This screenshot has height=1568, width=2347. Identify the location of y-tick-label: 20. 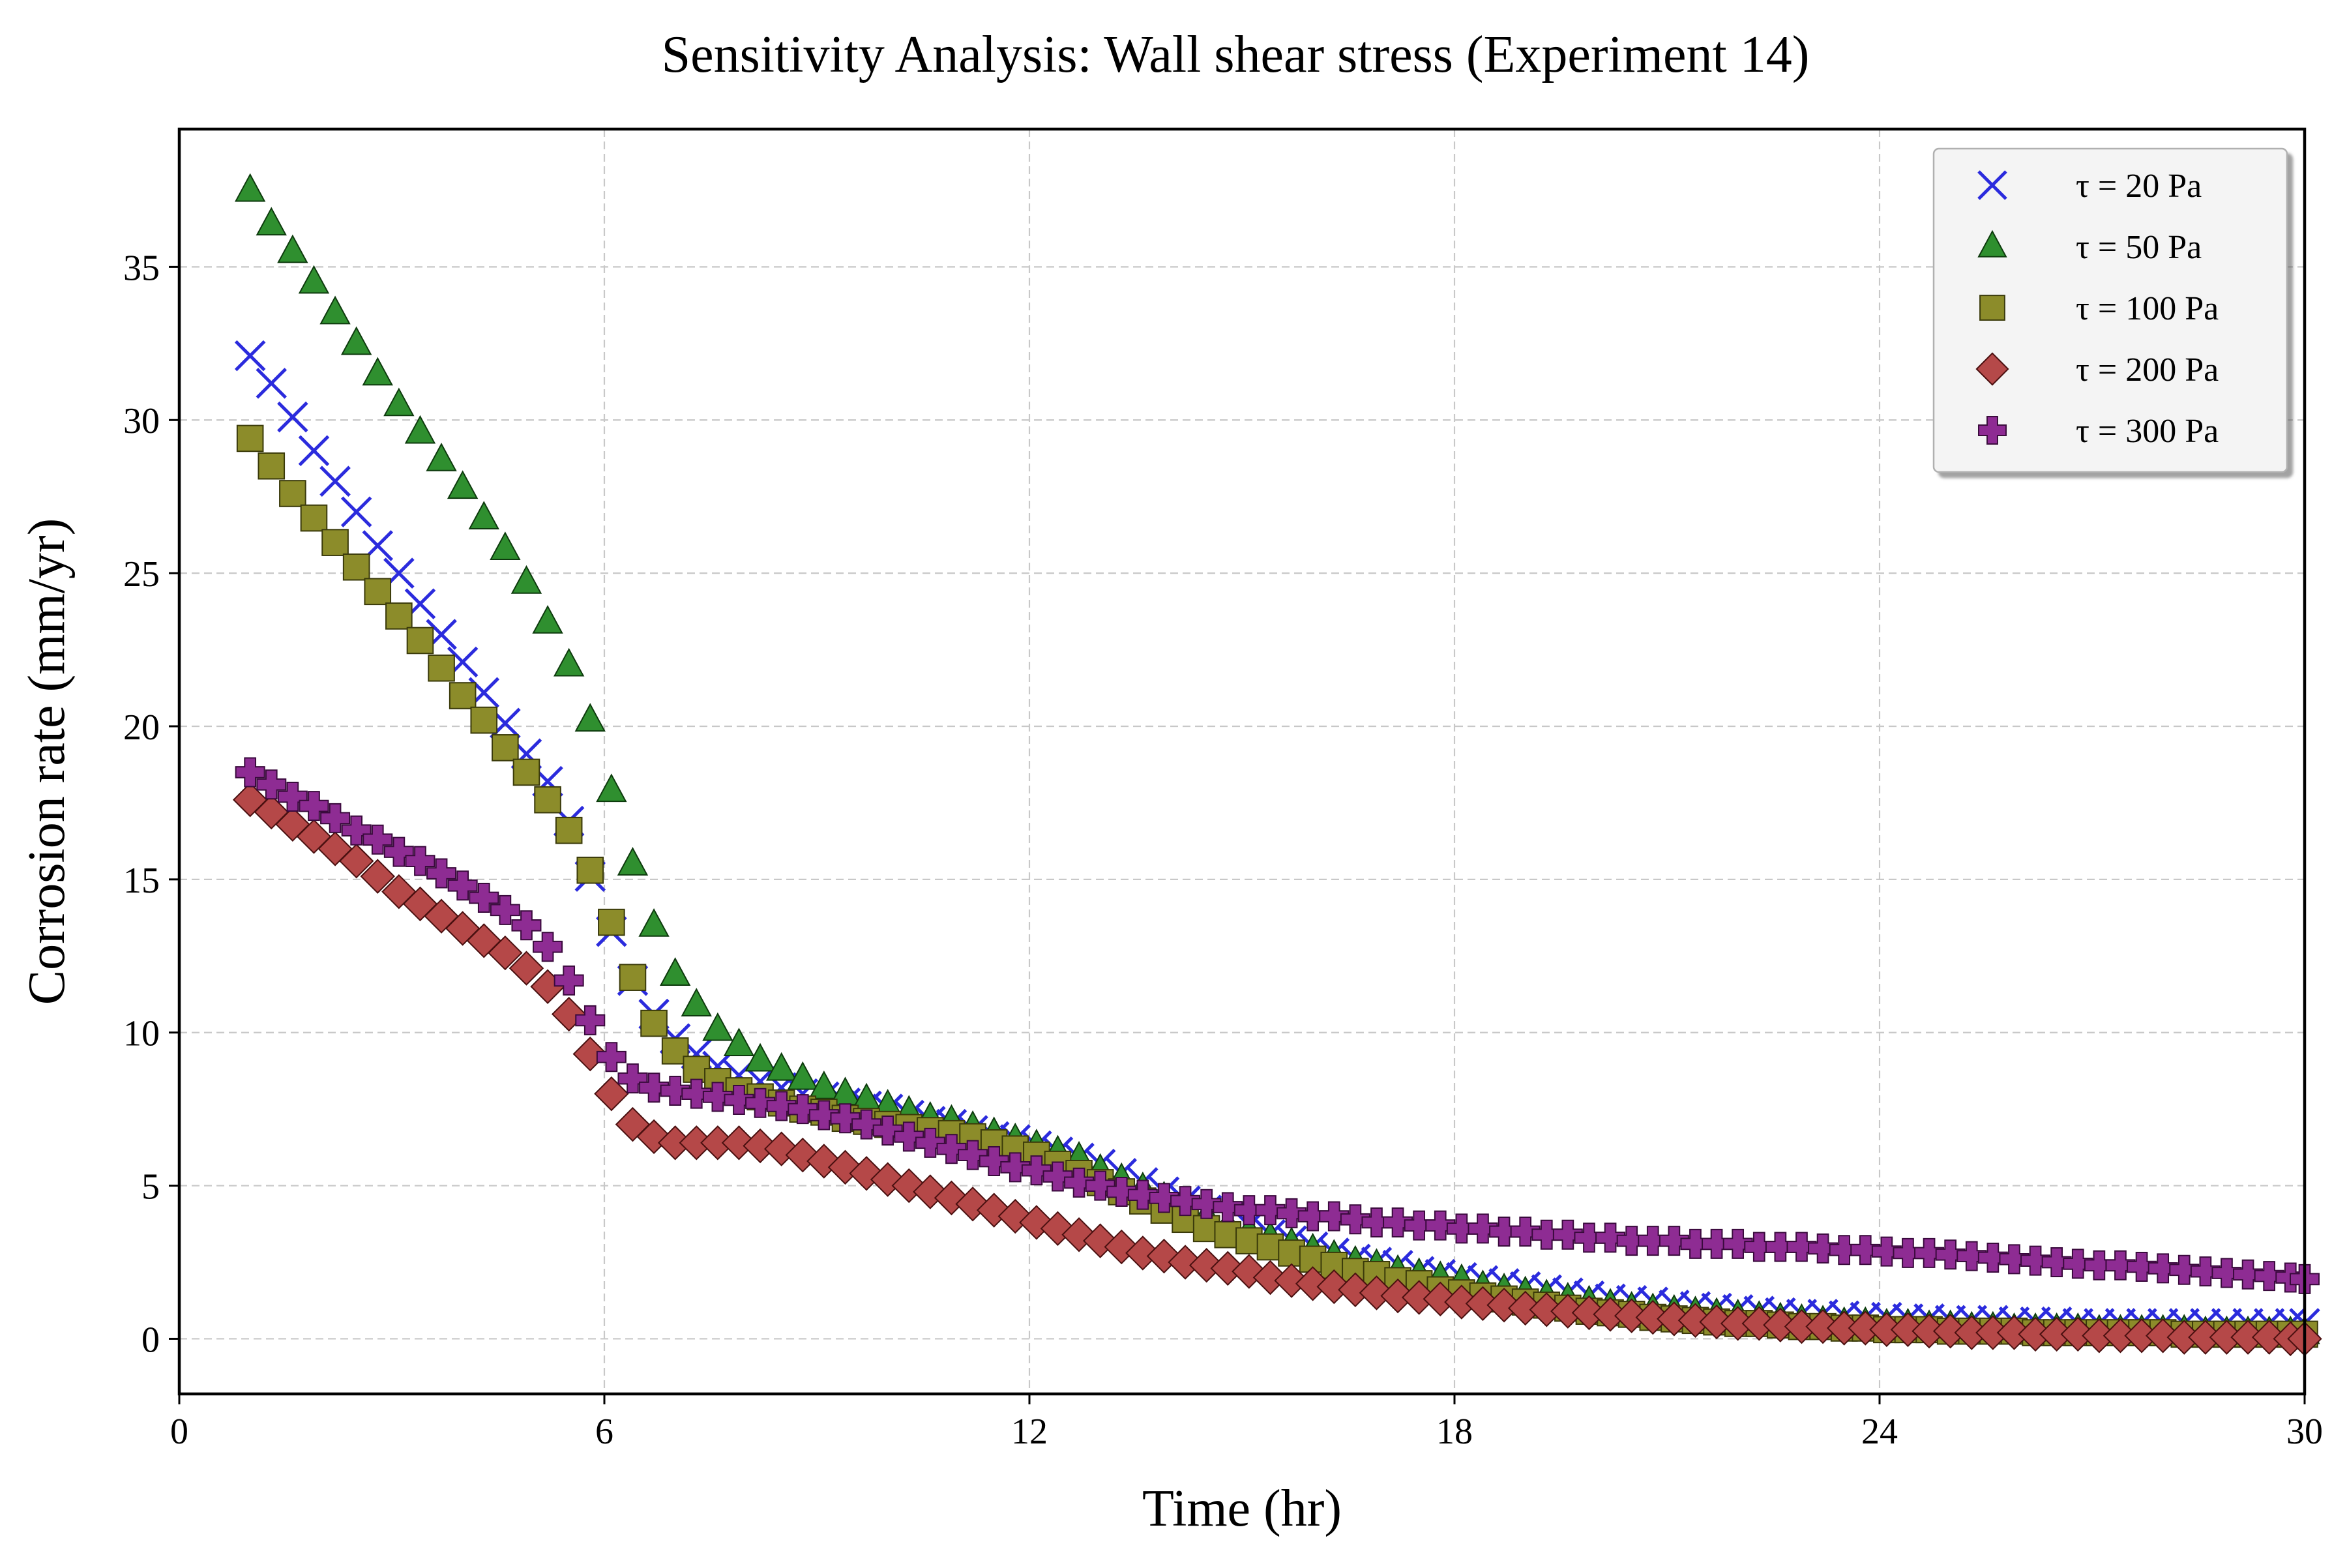
(141, 727).